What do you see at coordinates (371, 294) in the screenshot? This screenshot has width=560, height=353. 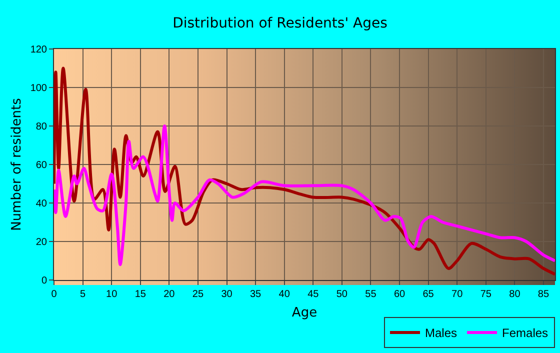 I see `x-tick-label: 55` at bounding box center [371, 294].